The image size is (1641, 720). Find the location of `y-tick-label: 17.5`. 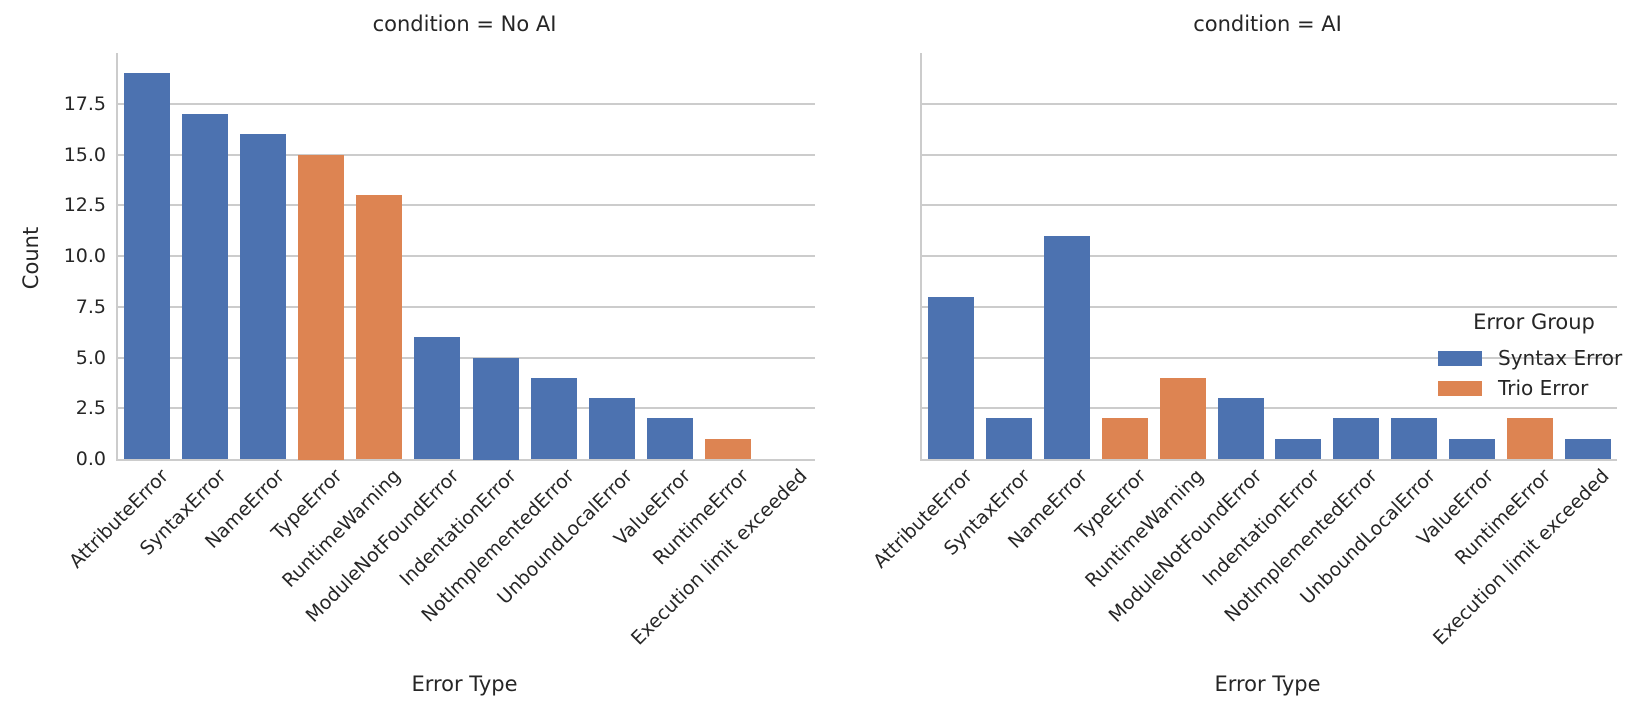

y-tick-label: 17.5 is located at coordinates (84, 104).